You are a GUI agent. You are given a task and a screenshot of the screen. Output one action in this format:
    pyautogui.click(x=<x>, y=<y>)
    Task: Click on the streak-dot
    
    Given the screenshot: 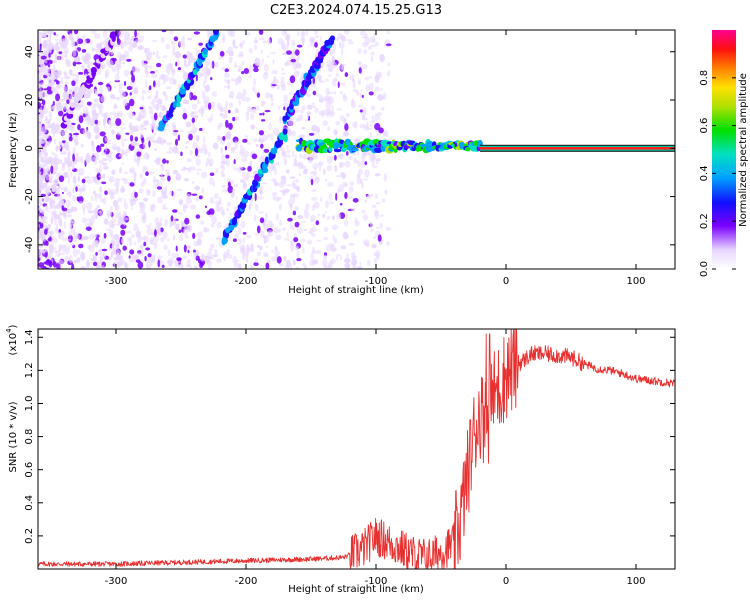 What is the action you would take?
    pyautogui.click(x=332, y=38)
    